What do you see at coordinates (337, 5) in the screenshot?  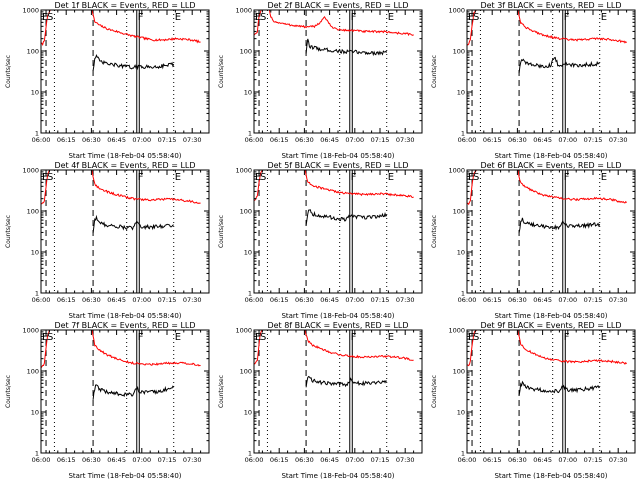 I see `chart-title: Det 2f BLACK = Events, RED = LLD` at bounding box center [337, 5].